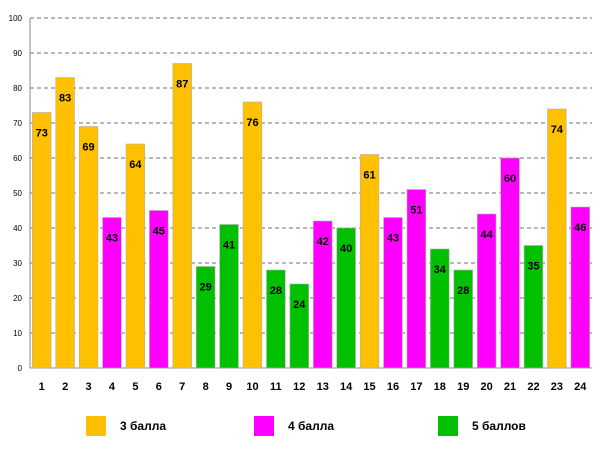  What do you see at coordinates (143, 426) in the screenshot?
I see `legend-label-3: 3 балла` at bounding box center [143, 426].